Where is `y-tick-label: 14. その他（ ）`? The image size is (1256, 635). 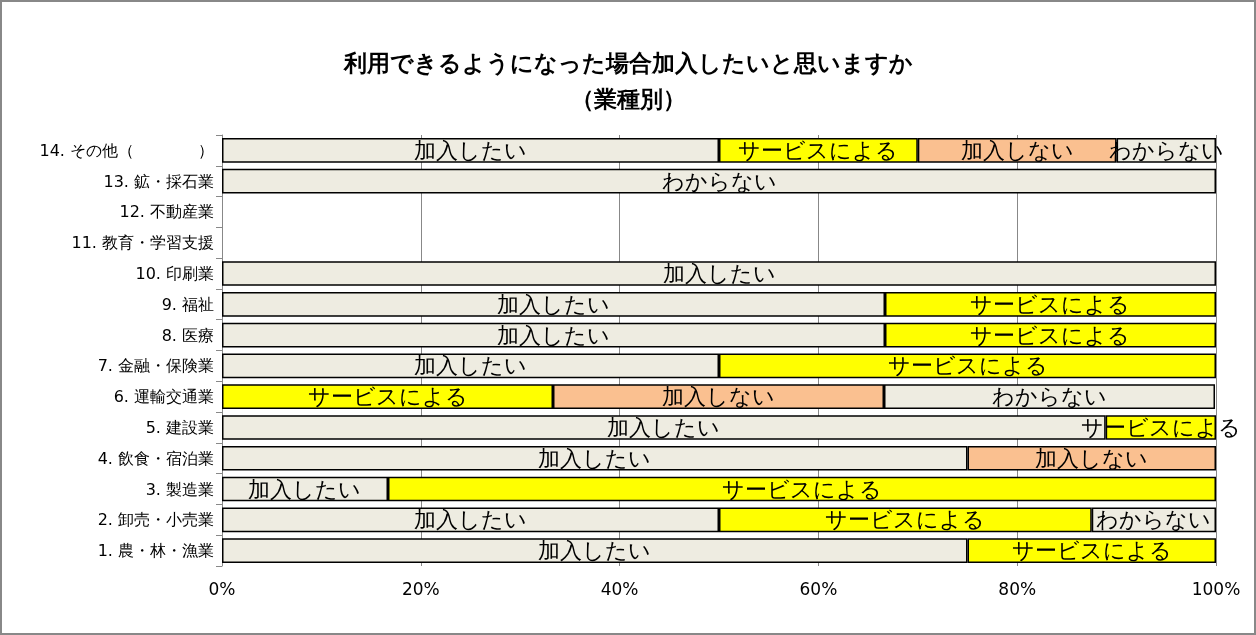
y-tick-label: 14. その他（ ） is located at coordinates (126, 150).